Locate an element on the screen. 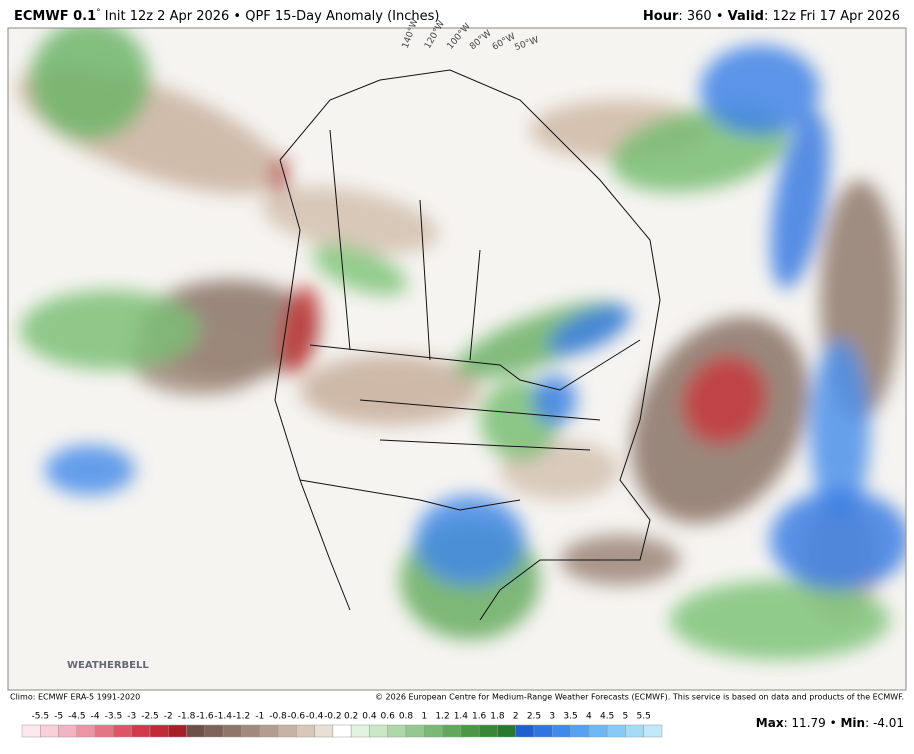  colorbar-label: -5 is located at coordinates (58, 717).